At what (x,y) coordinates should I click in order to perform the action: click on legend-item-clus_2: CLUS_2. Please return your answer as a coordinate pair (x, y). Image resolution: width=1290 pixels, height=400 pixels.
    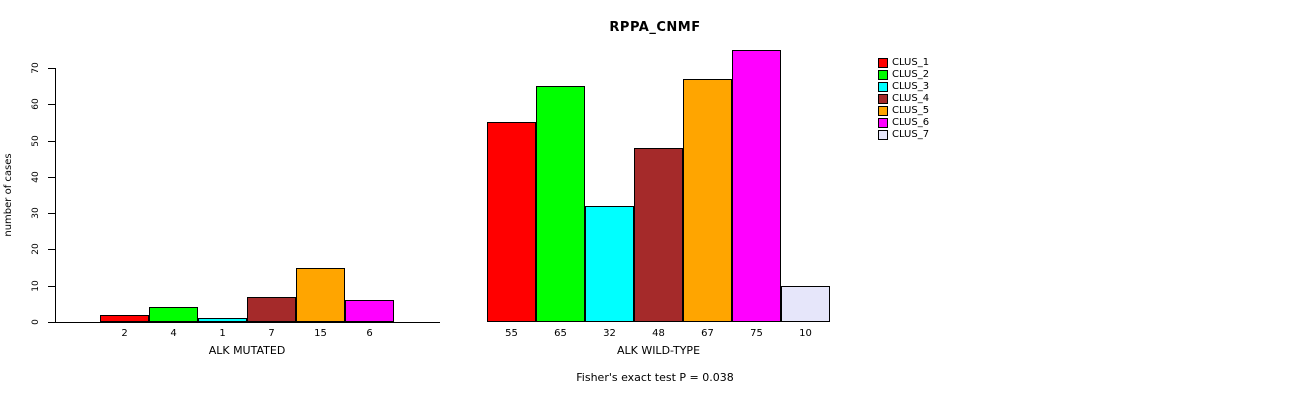
    Looking at the image, I should click on (903, 74).